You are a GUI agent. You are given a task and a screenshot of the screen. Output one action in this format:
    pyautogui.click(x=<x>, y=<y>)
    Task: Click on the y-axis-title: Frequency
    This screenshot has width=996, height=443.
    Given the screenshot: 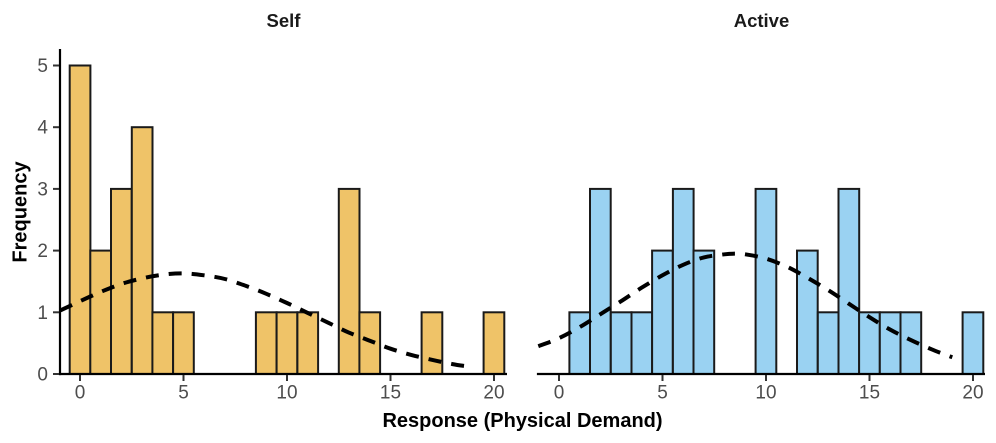 What is the action you would take?
    pyautogui.click(x=20, y=212)
    